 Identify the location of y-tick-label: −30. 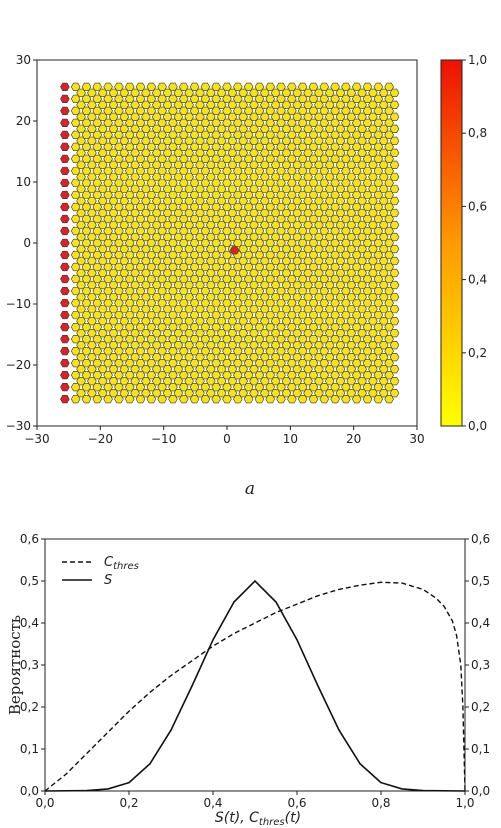
(18, 426).